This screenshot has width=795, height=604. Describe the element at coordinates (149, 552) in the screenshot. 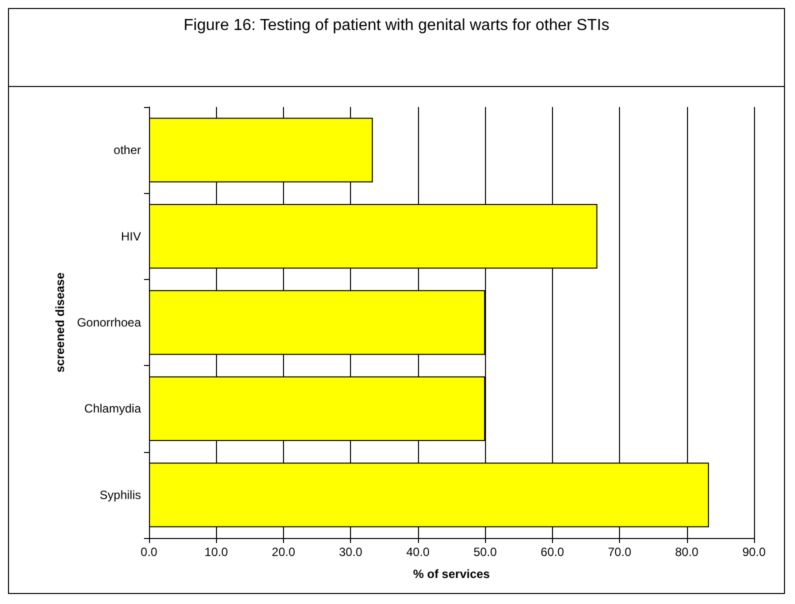

I see `x-tick-label: 0.0` at that location.